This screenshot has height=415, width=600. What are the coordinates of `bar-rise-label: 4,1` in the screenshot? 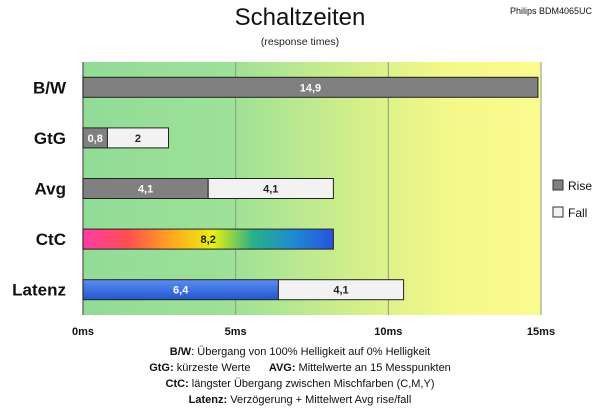 It's located at (145, 190).